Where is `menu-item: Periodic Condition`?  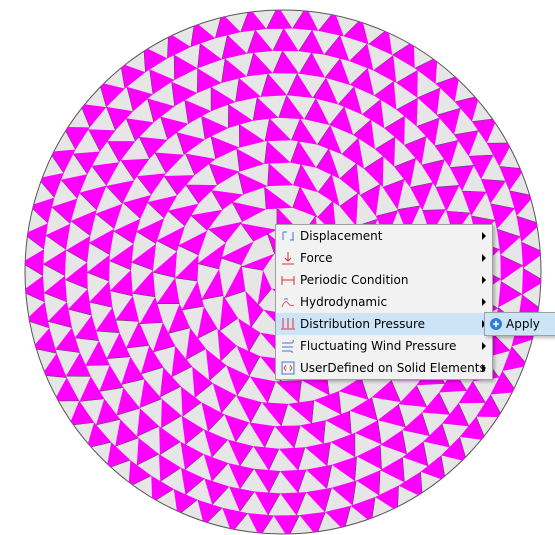 menu-item: Periodic Condition is located at coordinates (384, 280).